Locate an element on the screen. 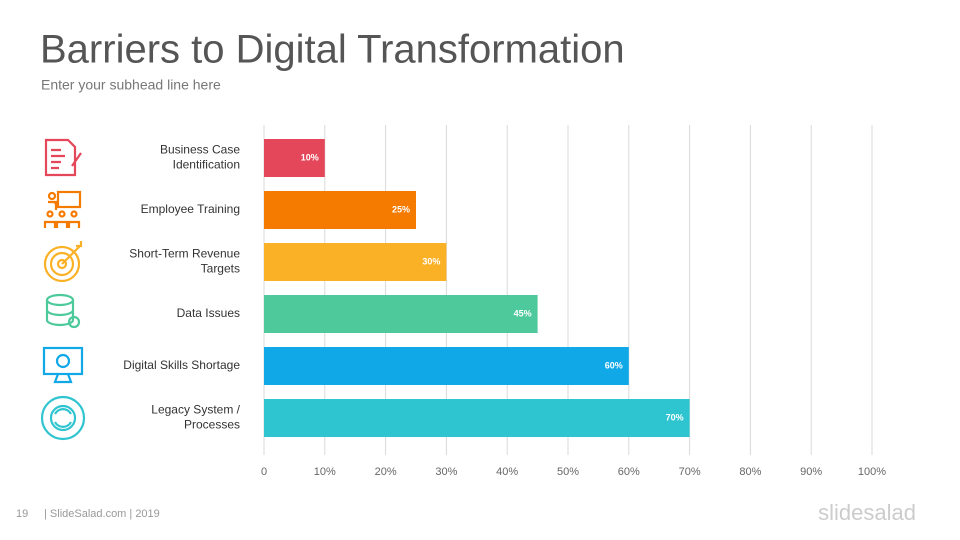 This screenshot has height=540, width=960. data-label: 10% is located at coordinates (310, 157).